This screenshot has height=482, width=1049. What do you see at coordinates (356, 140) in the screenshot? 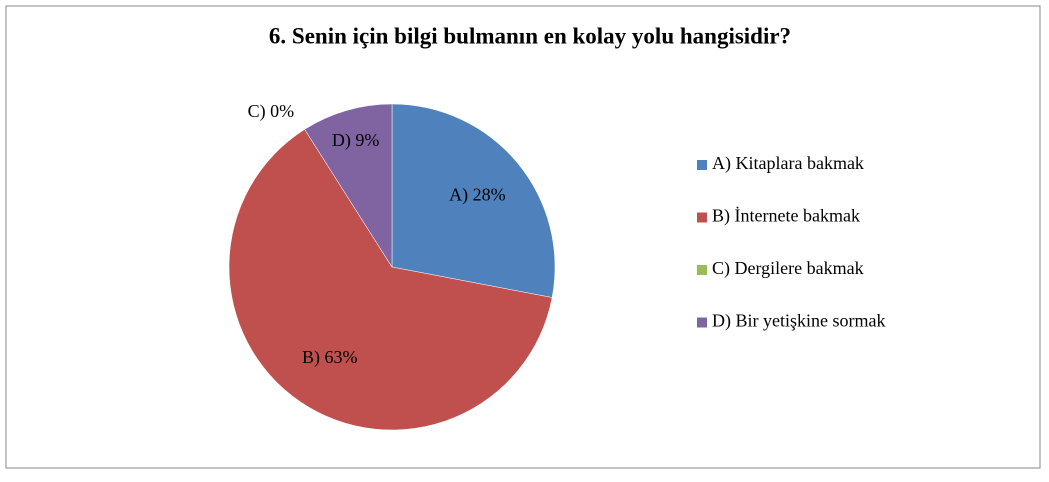
I see `data-label: D) 9%` at bounding box center [356, 140].